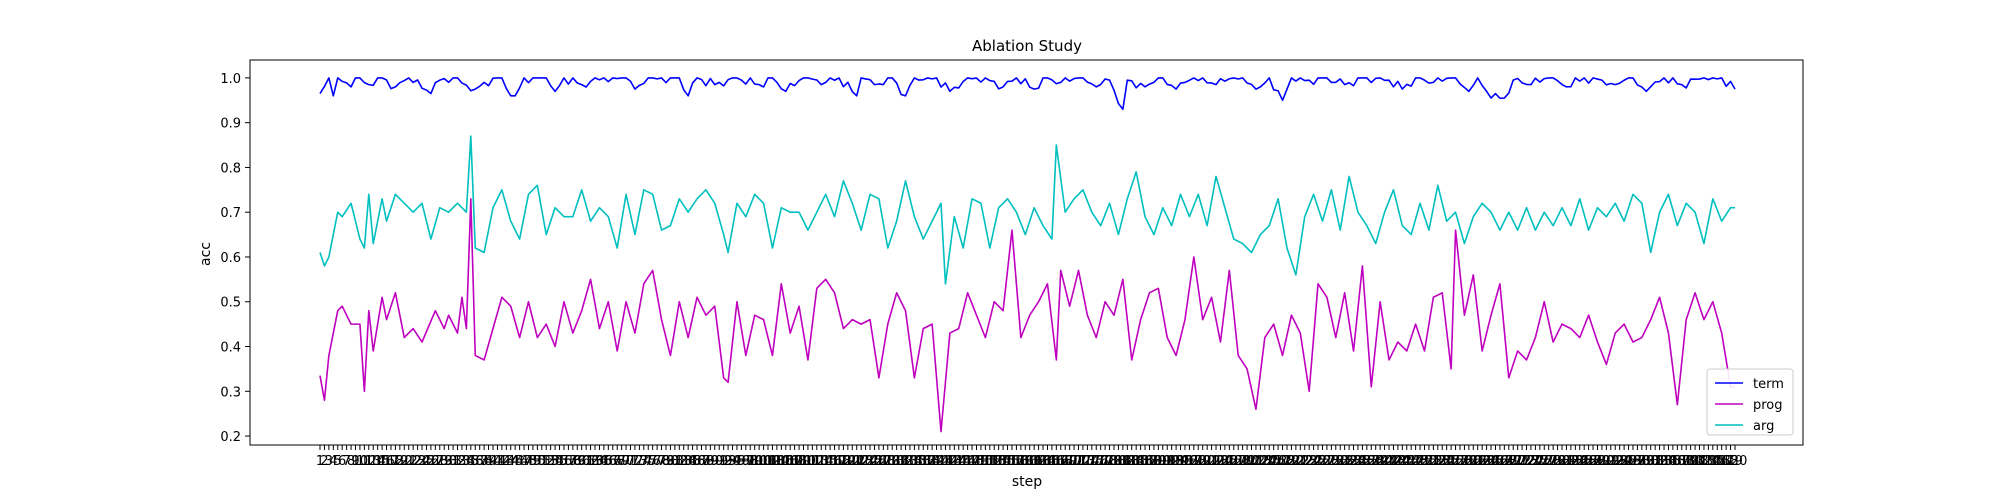 The image size is (2000, 504). I want to click on x-tick-label: 72, so click(635, 461).